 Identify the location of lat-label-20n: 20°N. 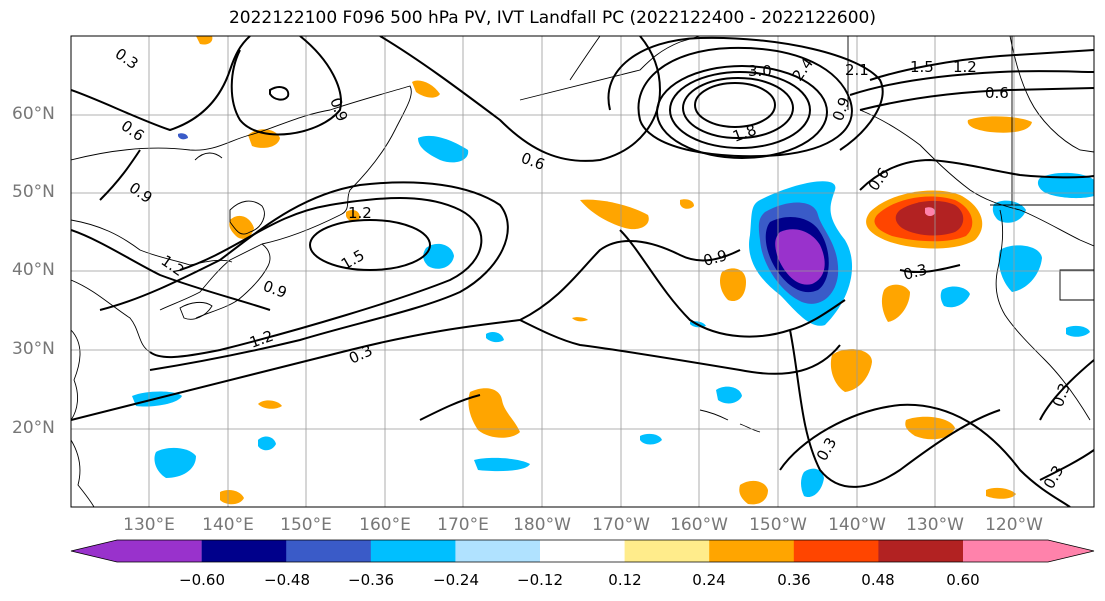
(33, 428).